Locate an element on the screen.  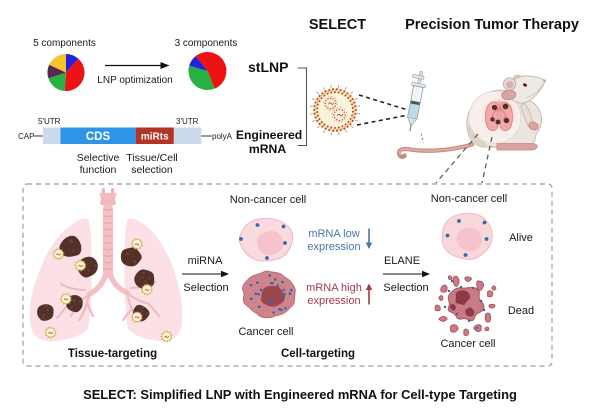
svg-text: Engineered is located at coordinates (269, 135).